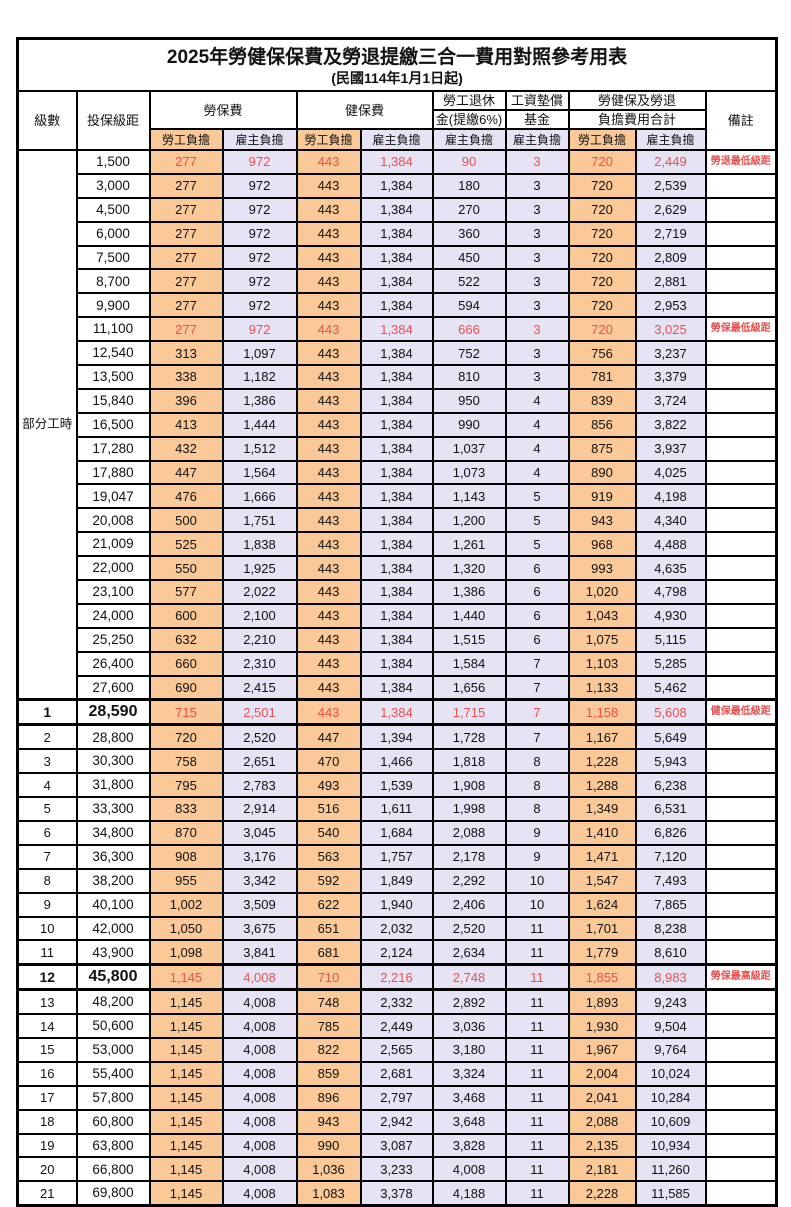  Describe the element at coordinates (602, 472) in the screenshot. I see `value-cell: 890` at that location.